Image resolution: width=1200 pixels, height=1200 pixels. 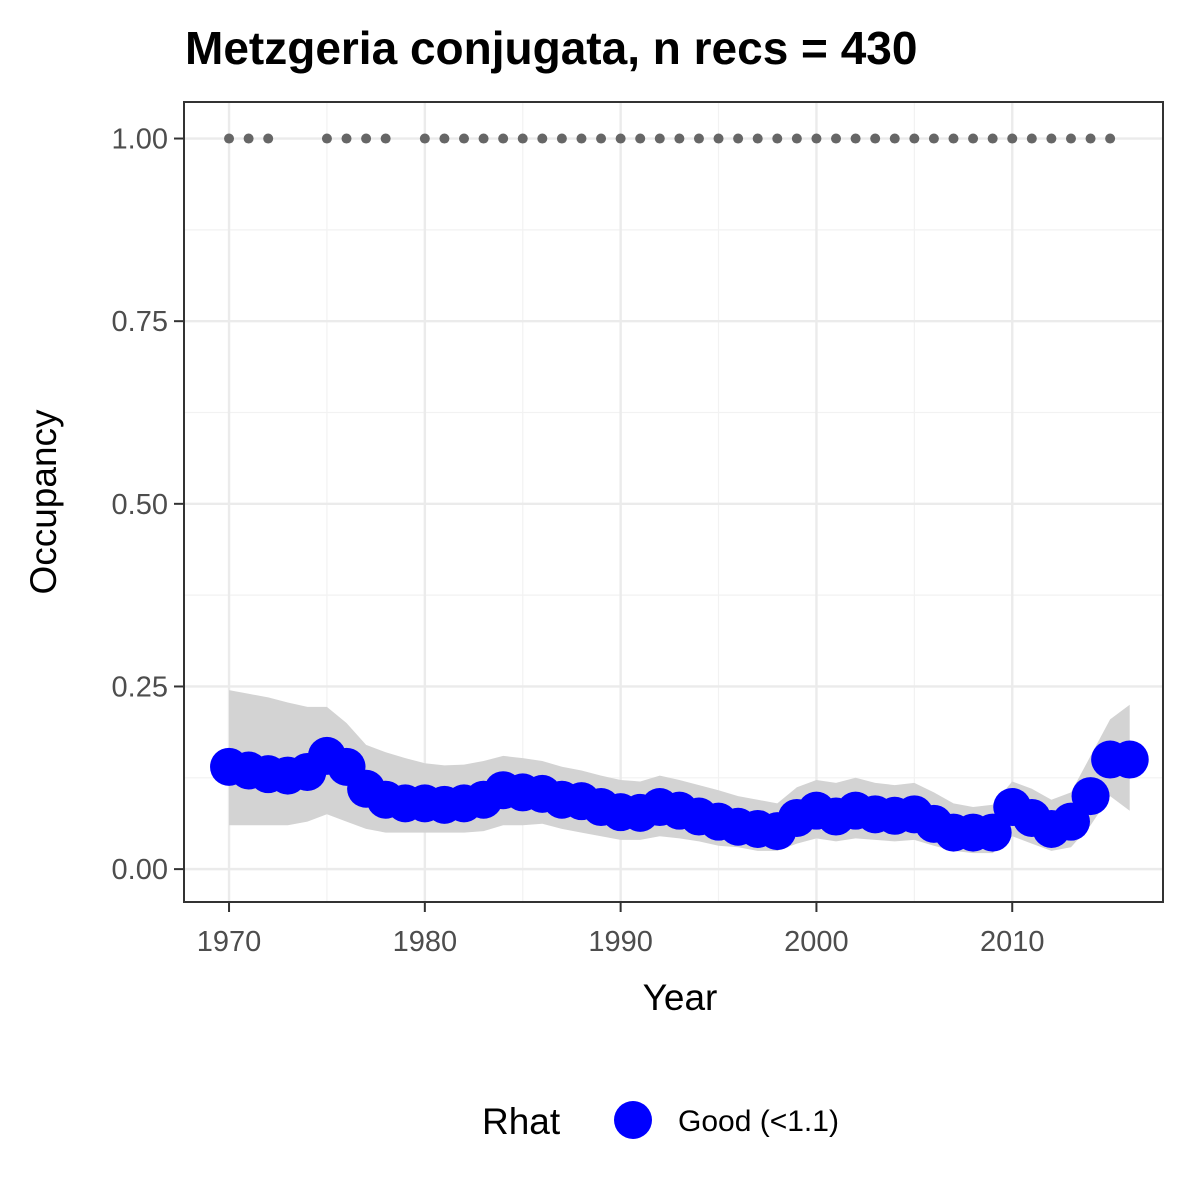 What do you see at coordinates (620, 942) in the screenshot?
I see `x-tick-label: 1990` at bounding box center [620, 942].